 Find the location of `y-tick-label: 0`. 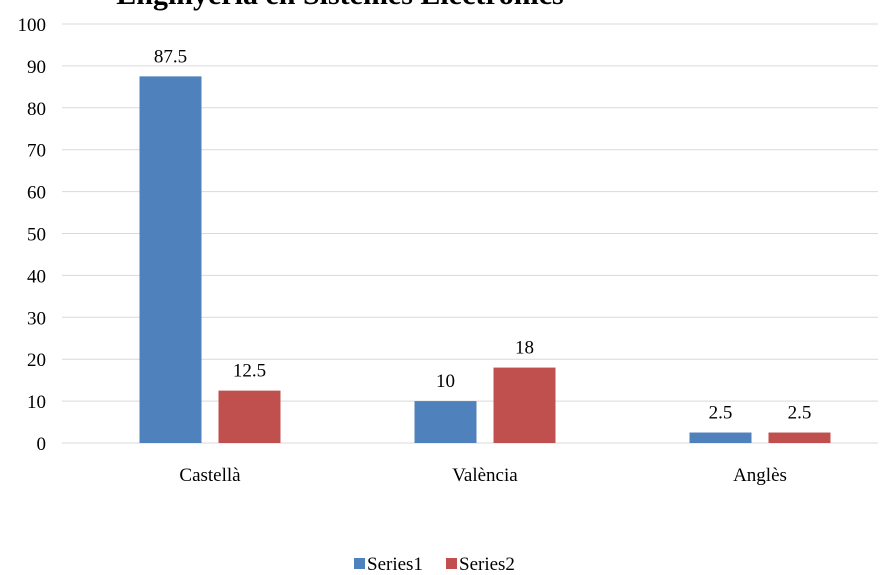

y-tick-label: 0 is located at coordinates (42, 444).